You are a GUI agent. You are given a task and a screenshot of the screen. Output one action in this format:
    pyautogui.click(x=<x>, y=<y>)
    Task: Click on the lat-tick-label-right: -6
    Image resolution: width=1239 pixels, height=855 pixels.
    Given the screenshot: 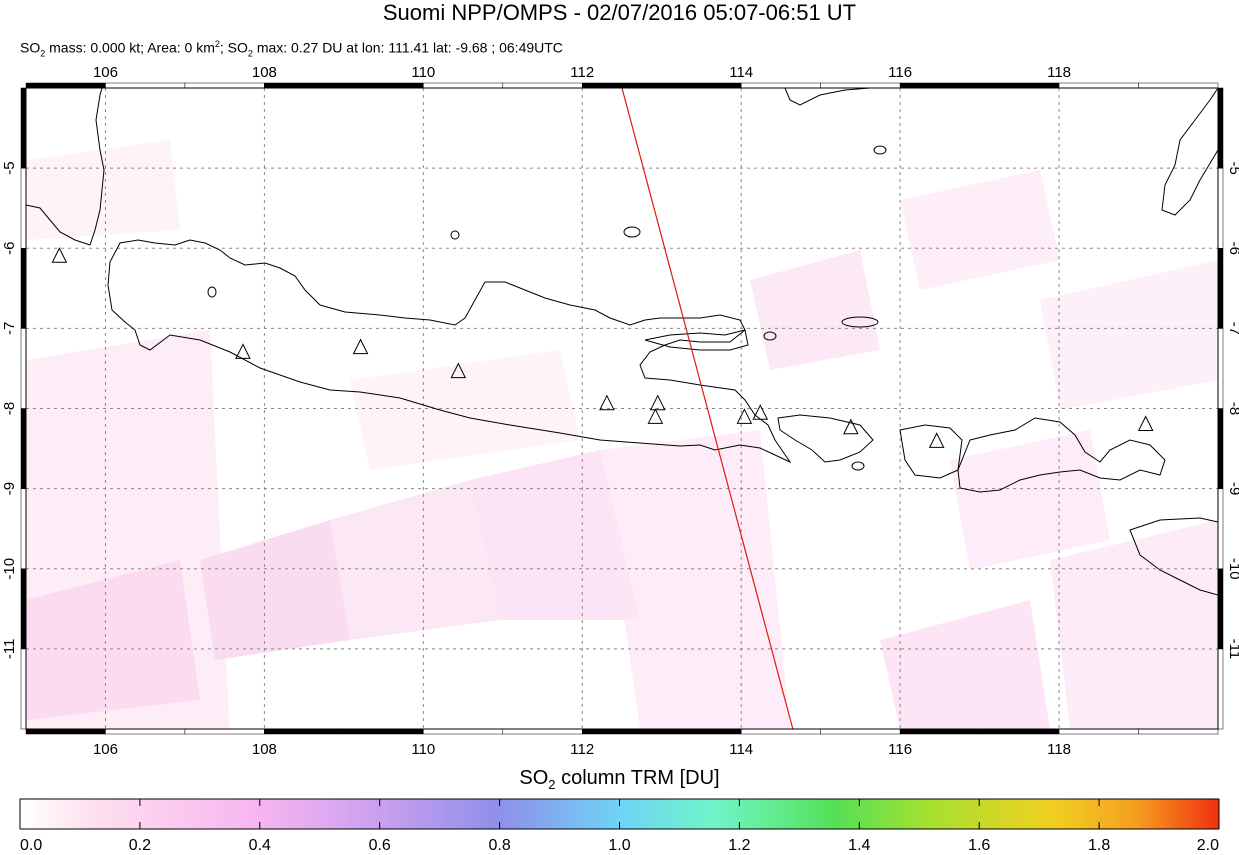 What is the action you would take?
    pyautogui.click(x=1232, y=248)
    